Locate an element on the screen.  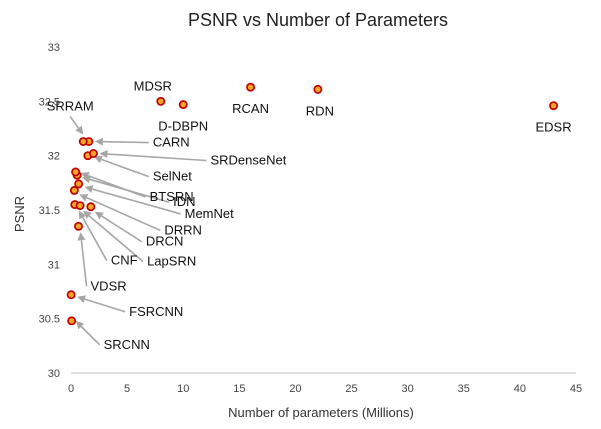
x-tick-label: 35 is located at coordinates (464, 389).